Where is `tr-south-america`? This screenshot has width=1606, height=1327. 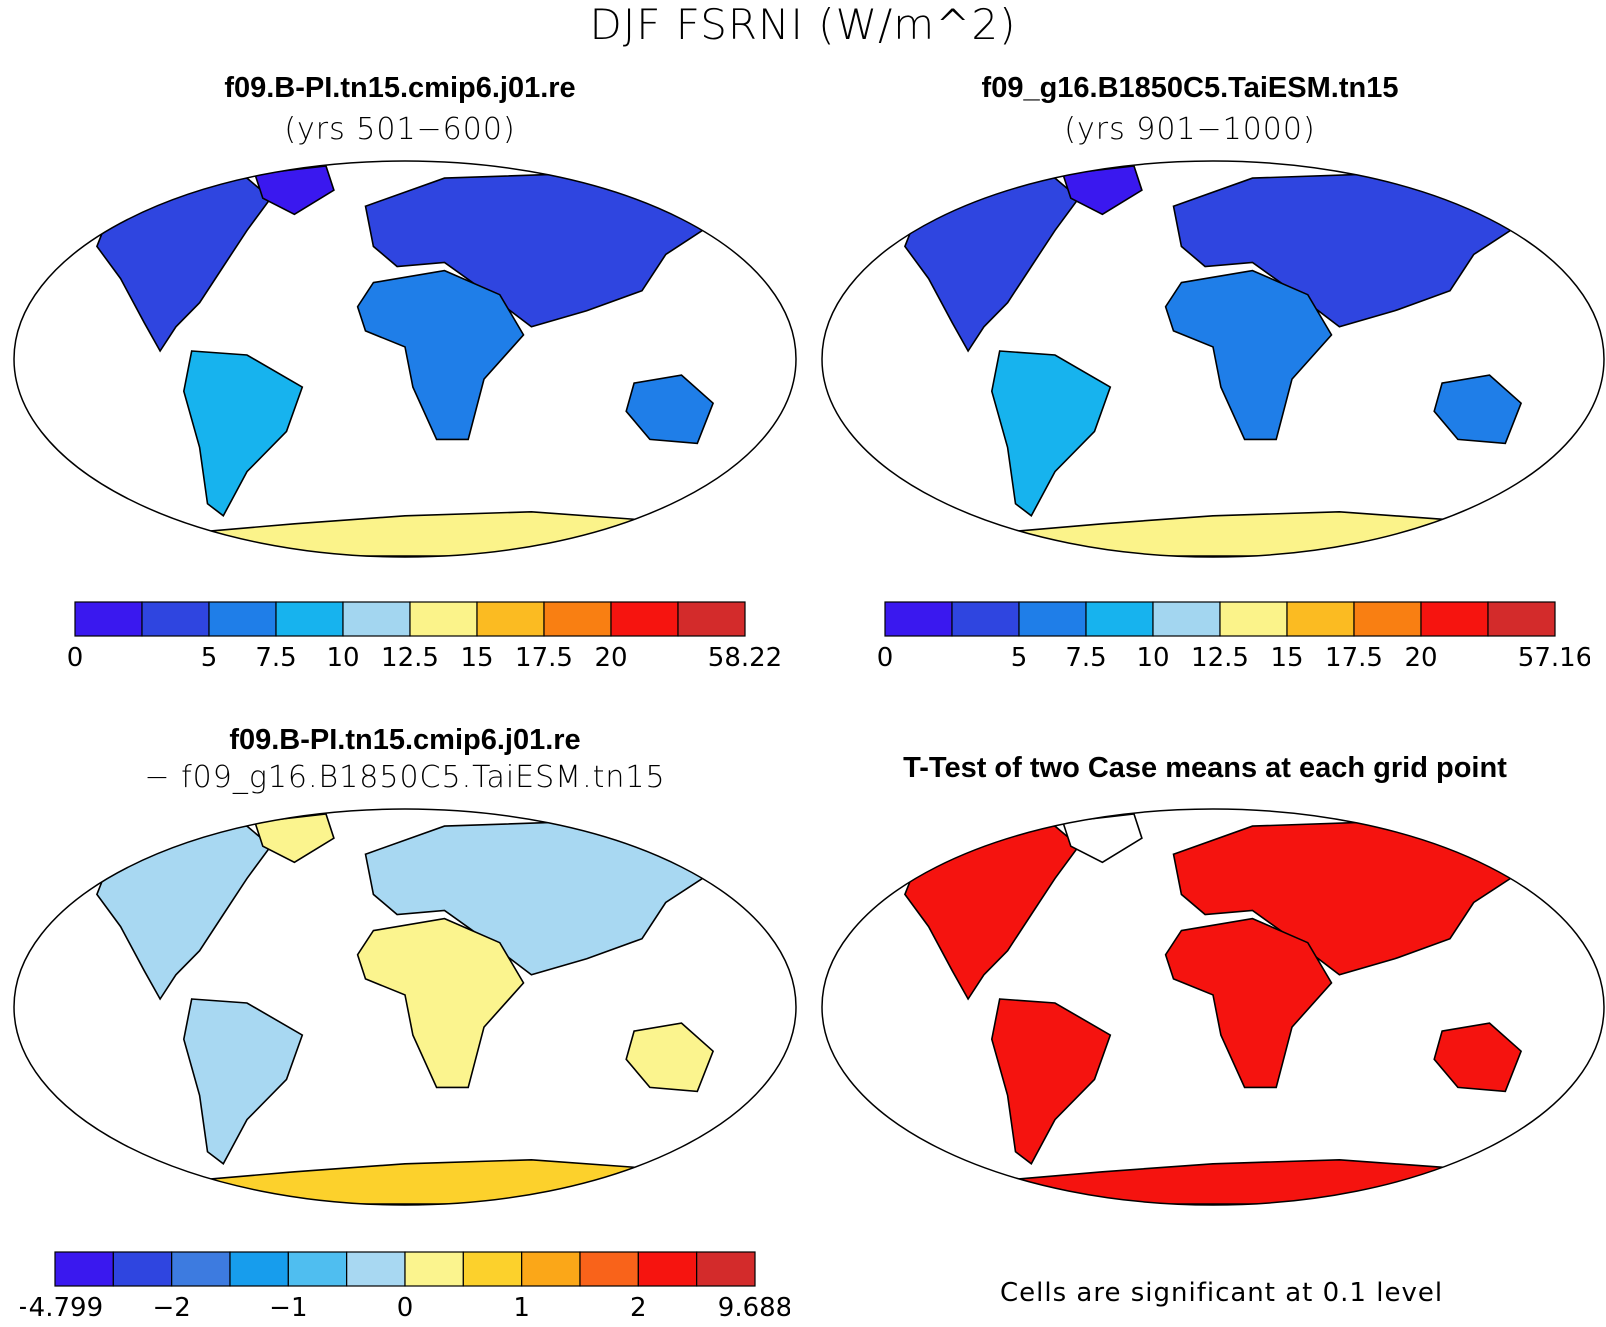 tr-south-america is located at coordinates (1051, 434).